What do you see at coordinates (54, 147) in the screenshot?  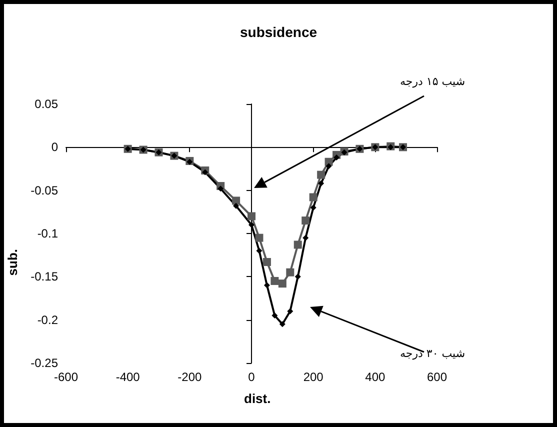 I see `y-tick-label: 0` at bounding box center [54, 147].